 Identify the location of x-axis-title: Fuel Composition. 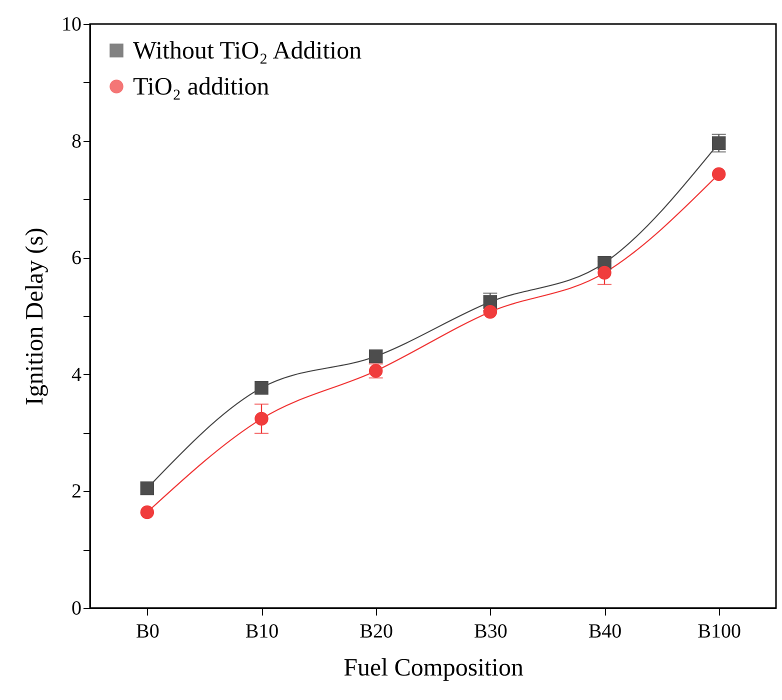
(434, 668).